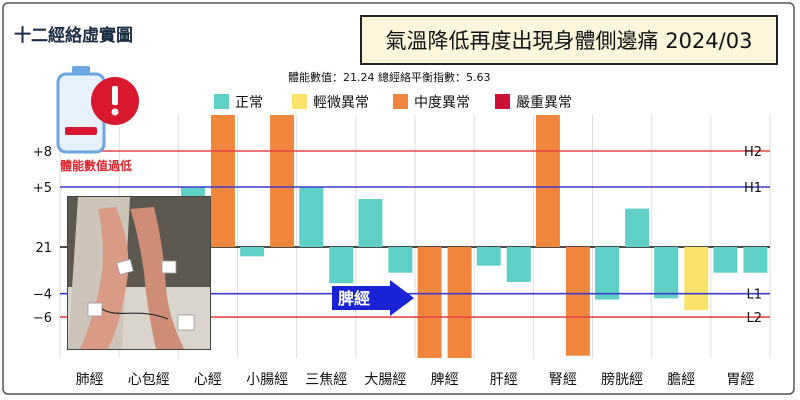  Describe the element at coordinates (563, 380) in the screenshot. I see `x-tick-label: 腎經` at that location.